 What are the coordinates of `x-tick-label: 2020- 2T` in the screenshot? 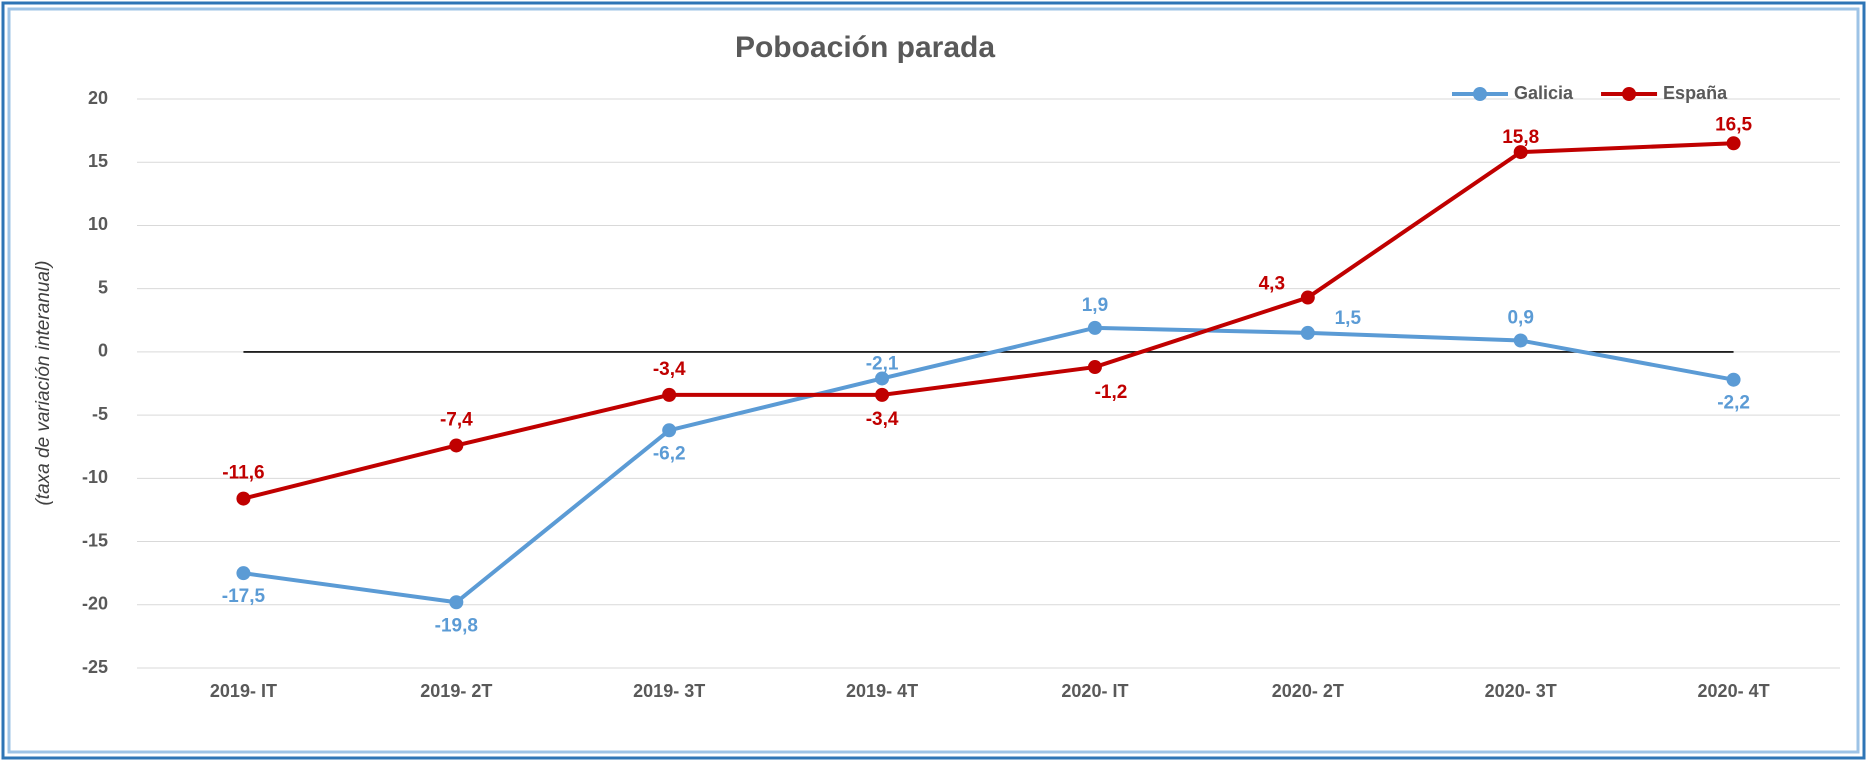 It's located at (1308, 691).